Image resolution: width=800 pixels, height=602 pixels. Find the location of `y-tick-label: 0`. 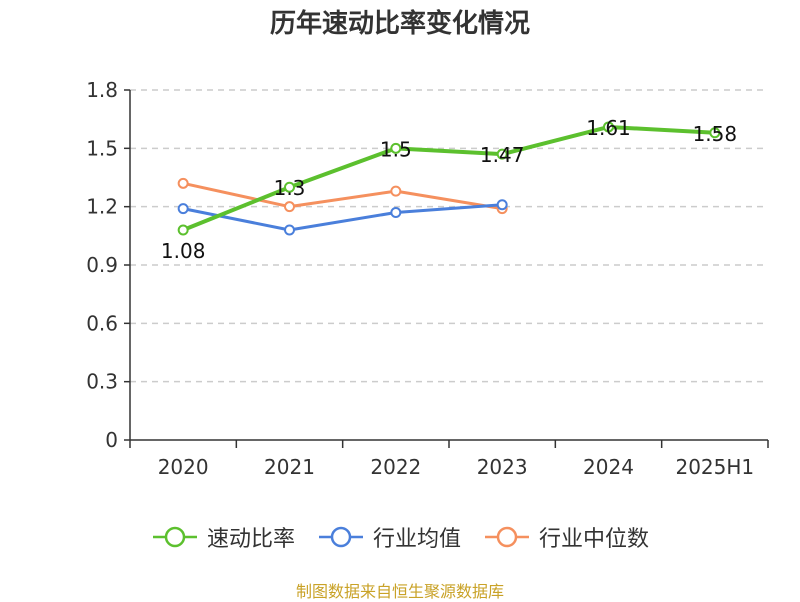

y-tick-label: 0 is located at coordinates (111, 440).